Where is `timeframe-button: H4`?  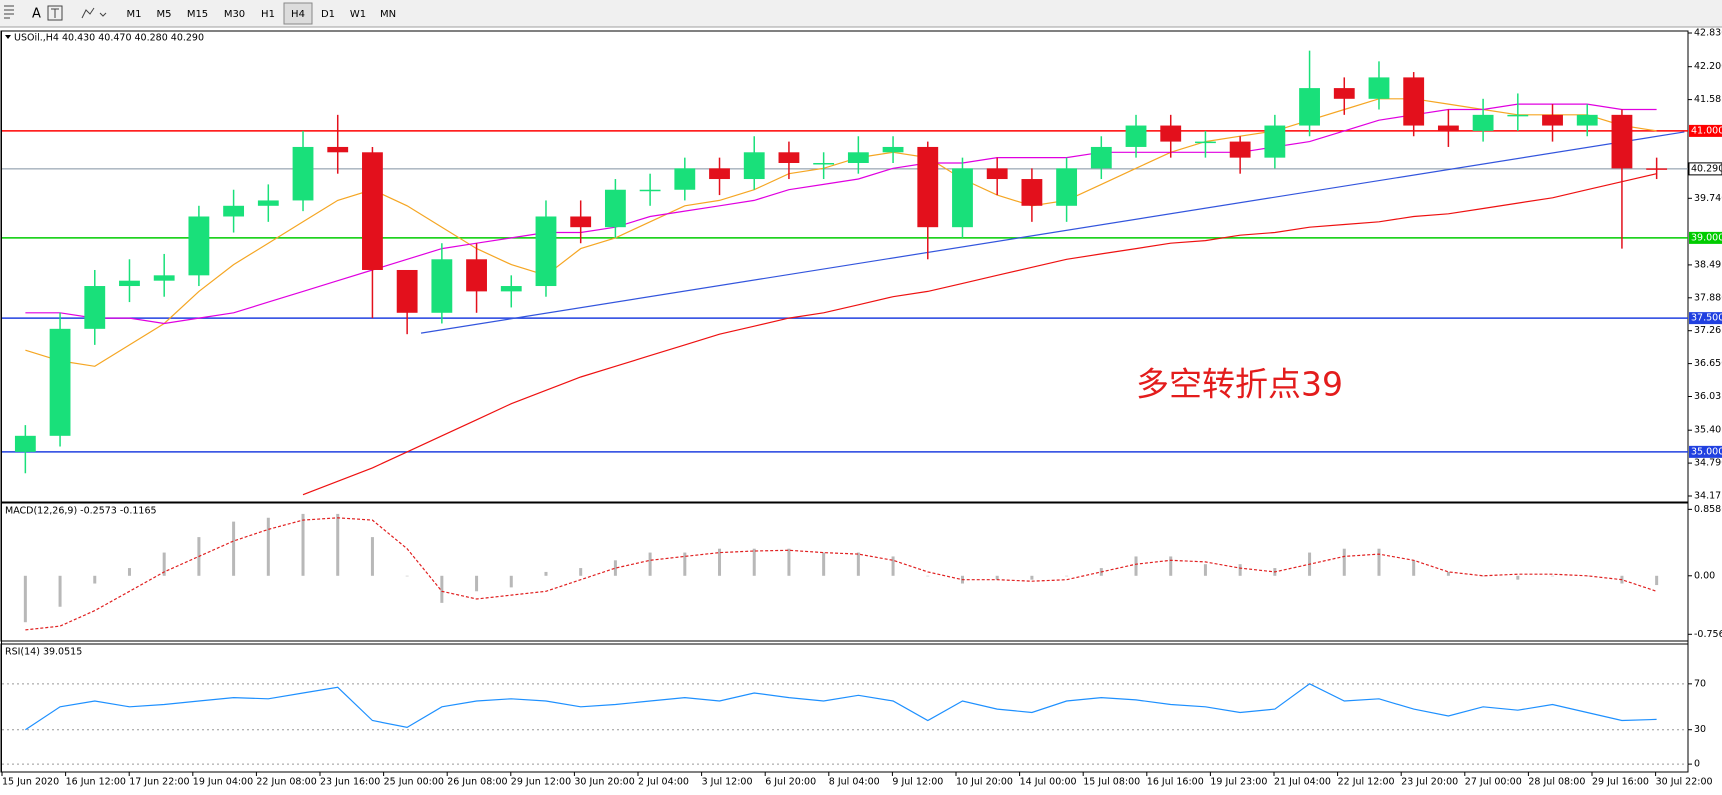 timeframe-button: H4 is located at coordinates (298, 14).